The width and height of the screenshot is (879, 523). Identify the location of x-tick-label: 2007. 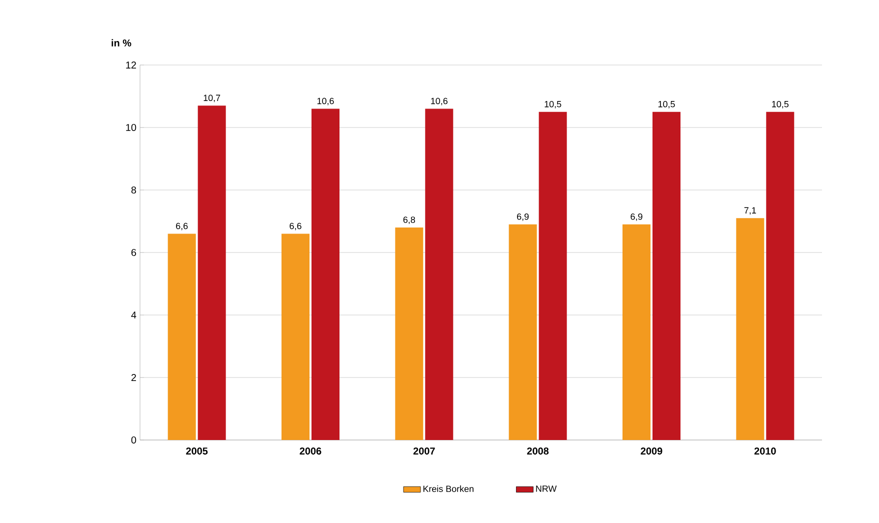
(424, 451).